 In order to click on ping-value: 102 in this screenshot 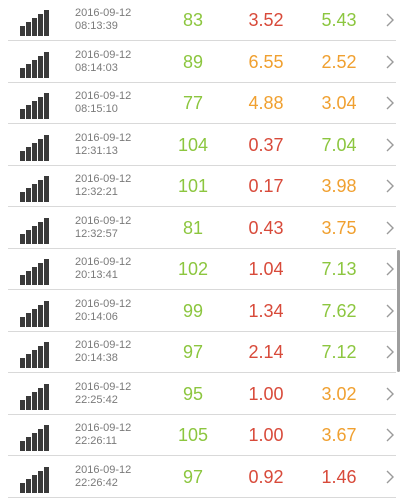, I will do `click(193, 269)`.